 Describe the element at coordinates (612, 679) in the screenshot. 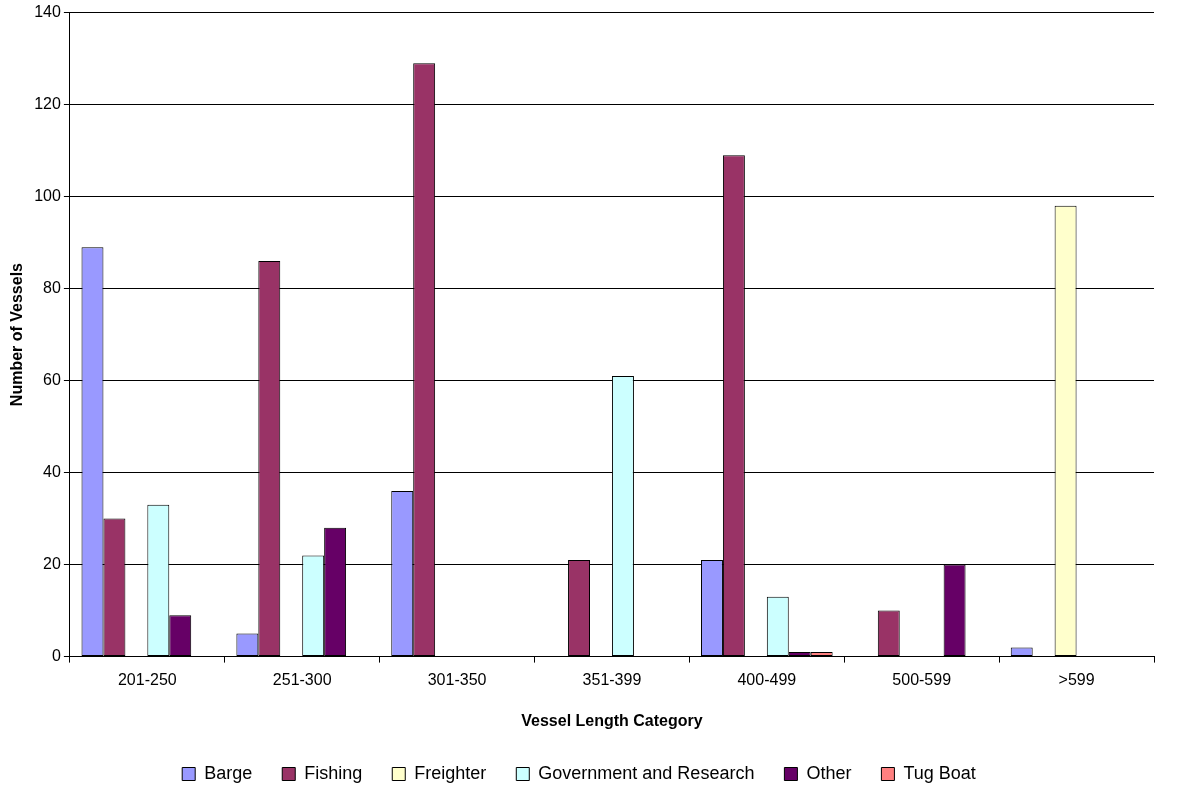

I see `x-tick-label: 351-399` at that location.